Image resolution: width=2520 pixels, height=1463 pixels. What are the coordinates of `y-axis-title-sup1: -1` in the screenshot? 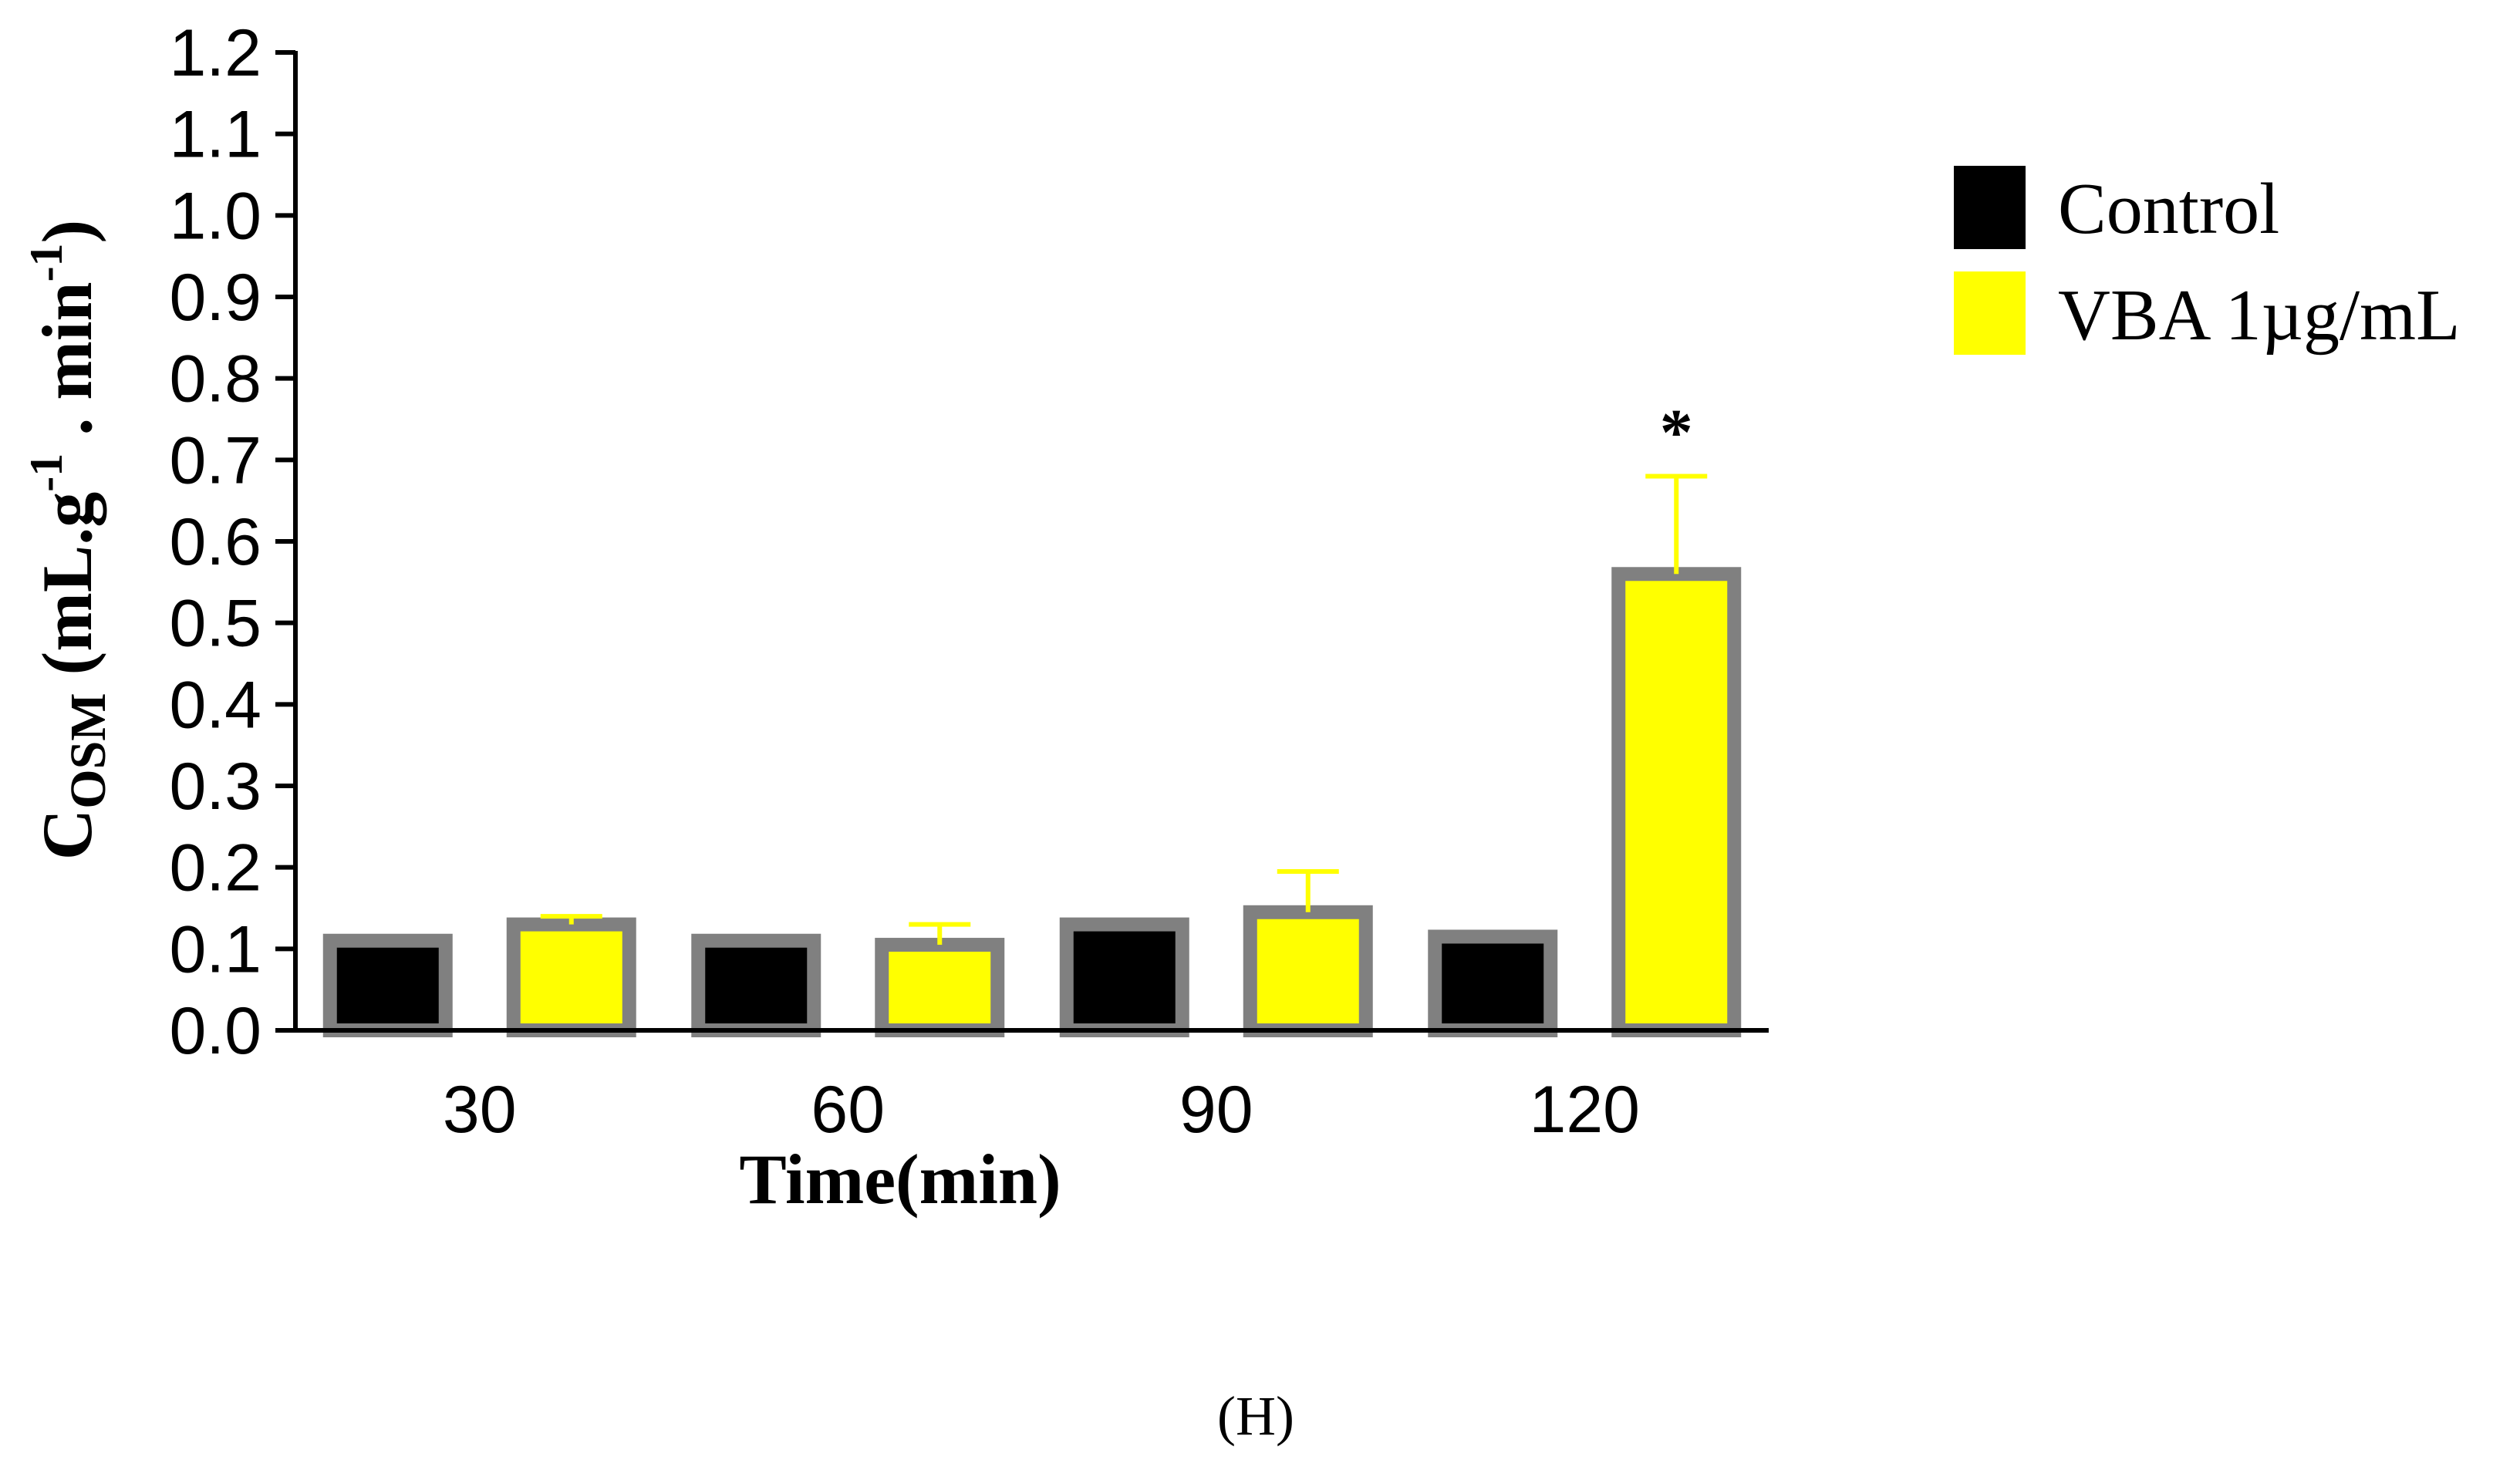 It's located at (47, 472).